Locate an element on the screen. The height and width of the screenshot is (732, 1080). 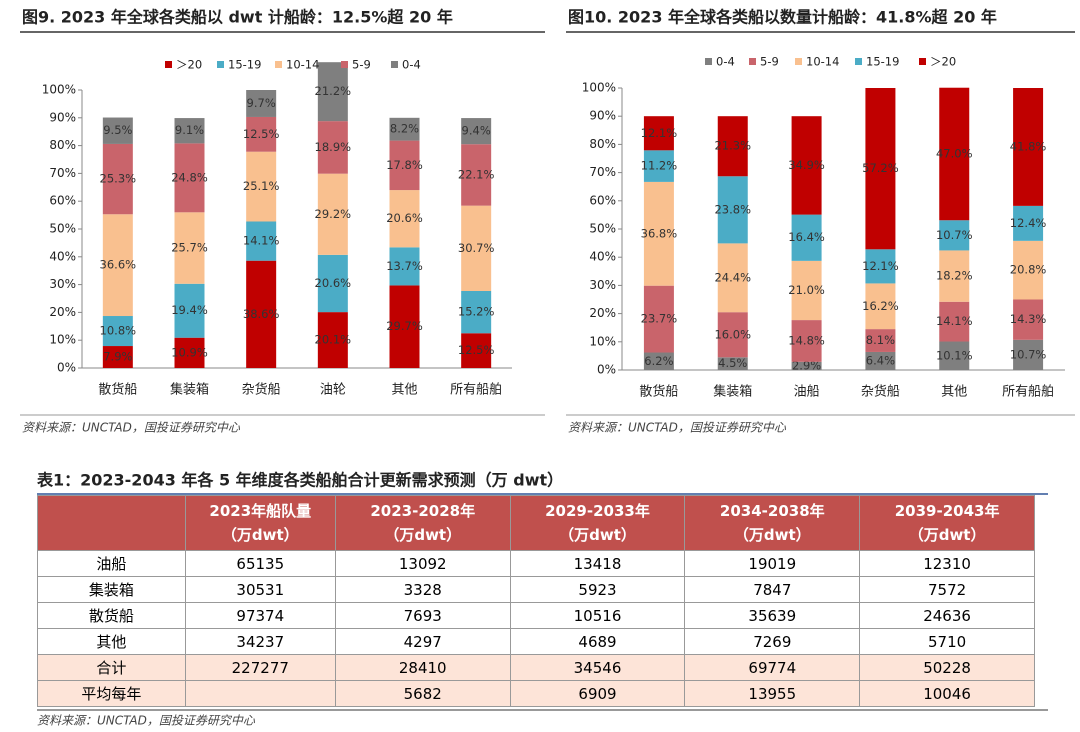
data-label: 6.4% is located at coordinates (880, 360).